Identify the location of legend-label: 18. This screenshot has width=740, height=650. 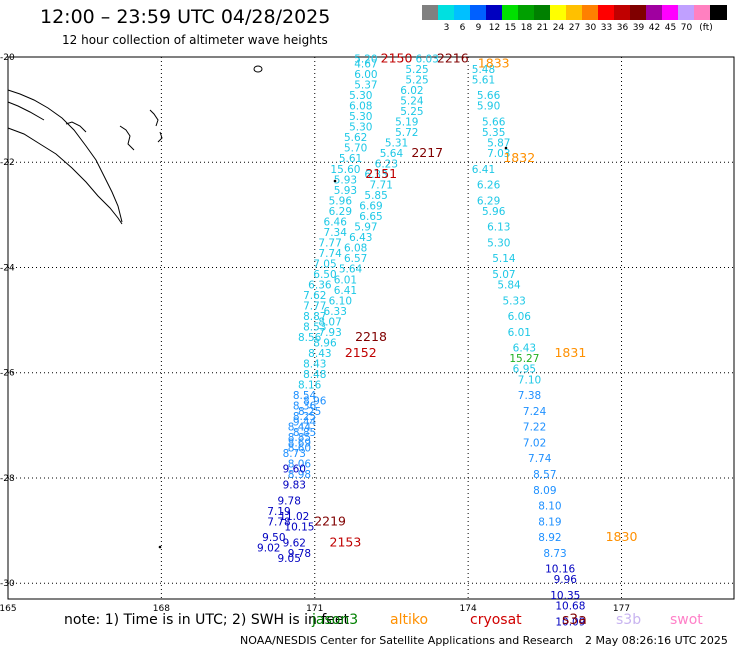
(526, 28).